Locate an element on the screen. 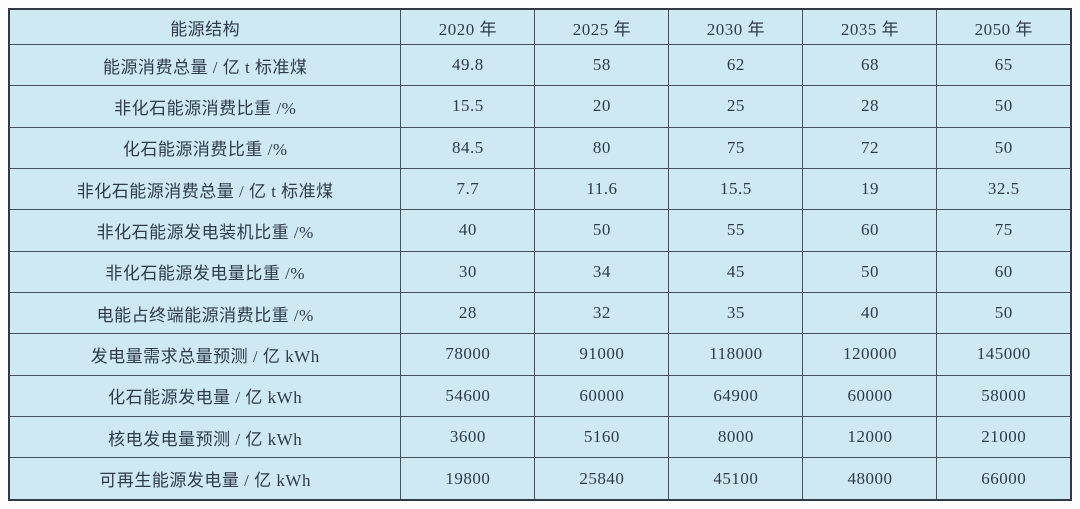 The image size is (1080, 509). data-cell: 58000 is located at coordinates (1004, 395).